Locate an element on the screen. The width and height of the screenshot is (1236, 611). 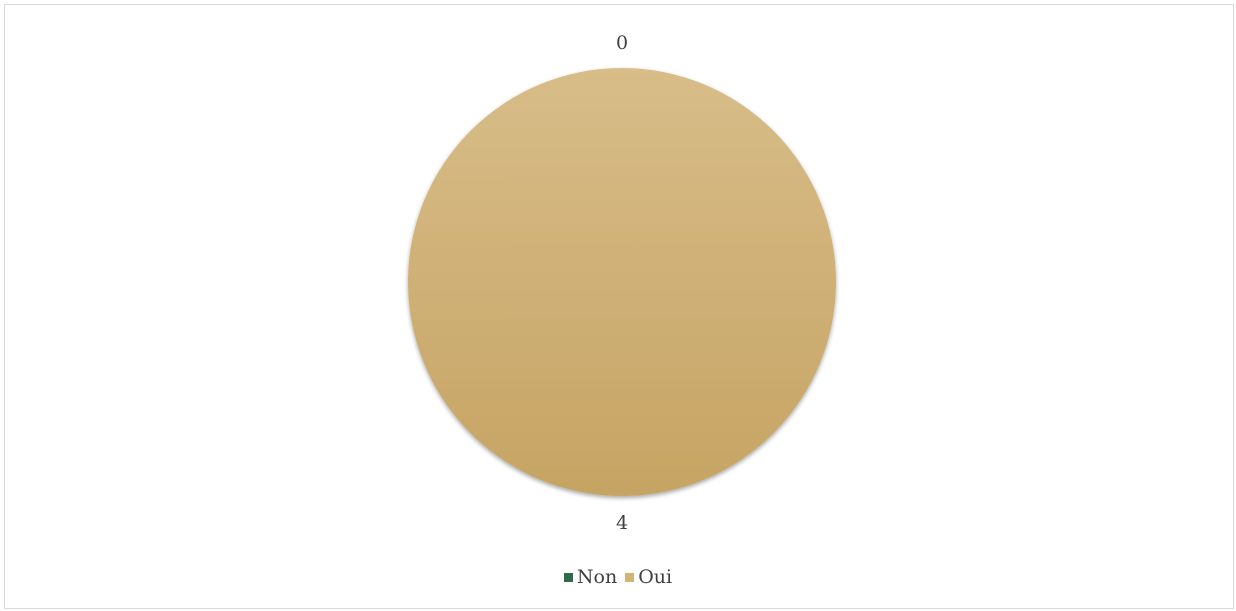
legend: Non Oui is located at coordinates (618, 577).